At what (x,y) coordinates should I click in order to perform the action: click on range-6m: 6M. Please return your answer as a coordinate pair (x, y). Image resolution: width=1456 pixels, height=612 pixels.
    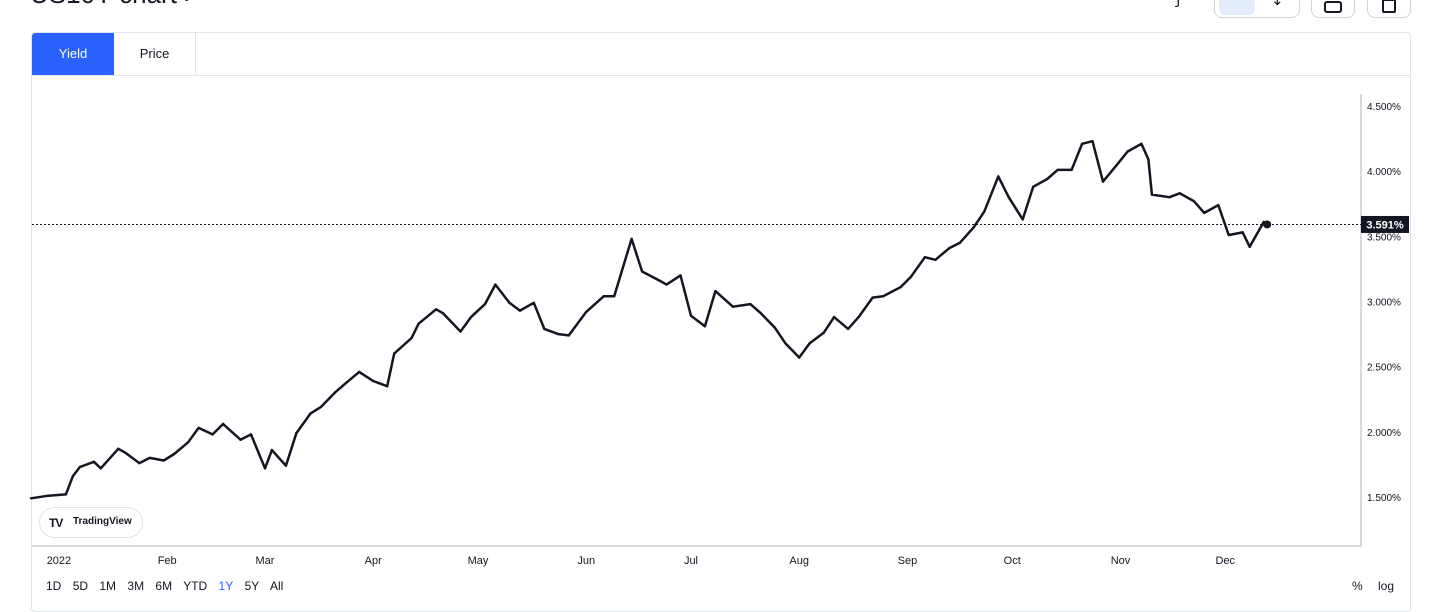
    Looking at the image, I should click on (164, 586).